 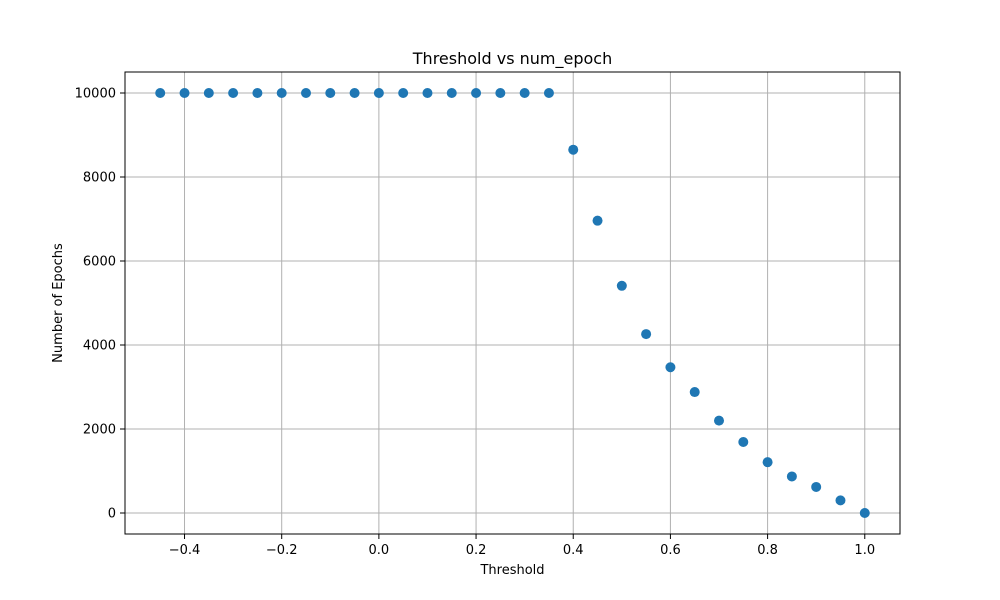 I want to click on y-axis: 0 2000 4000 6000 8000 10000, so click(x=100, y=304).